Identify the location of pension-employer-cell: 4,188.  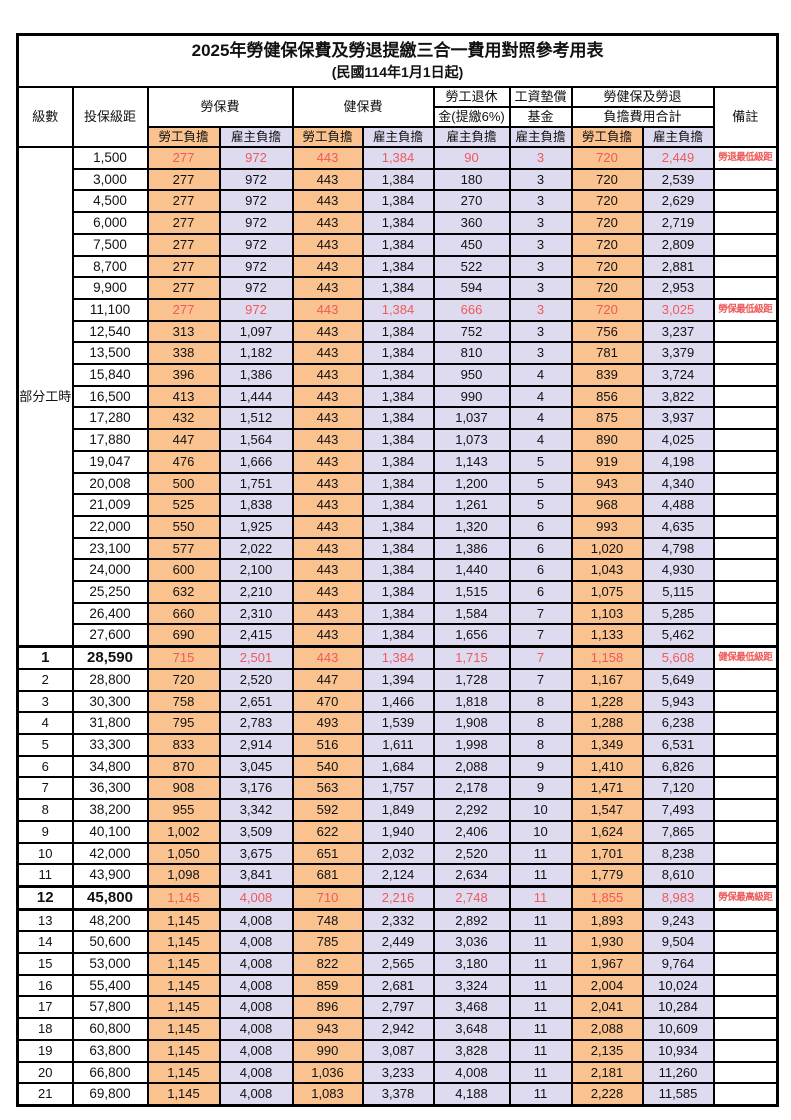
(471, 1094).